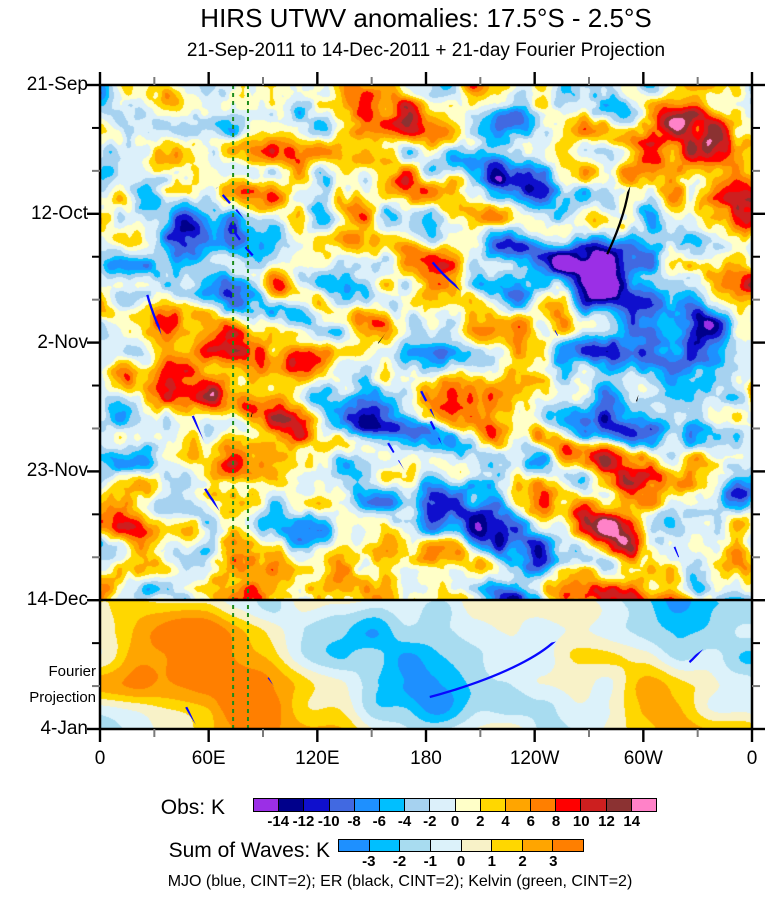 The image size is (772, 899). I want to click on waves-colorbar-tick: -3, so click(369, 861).